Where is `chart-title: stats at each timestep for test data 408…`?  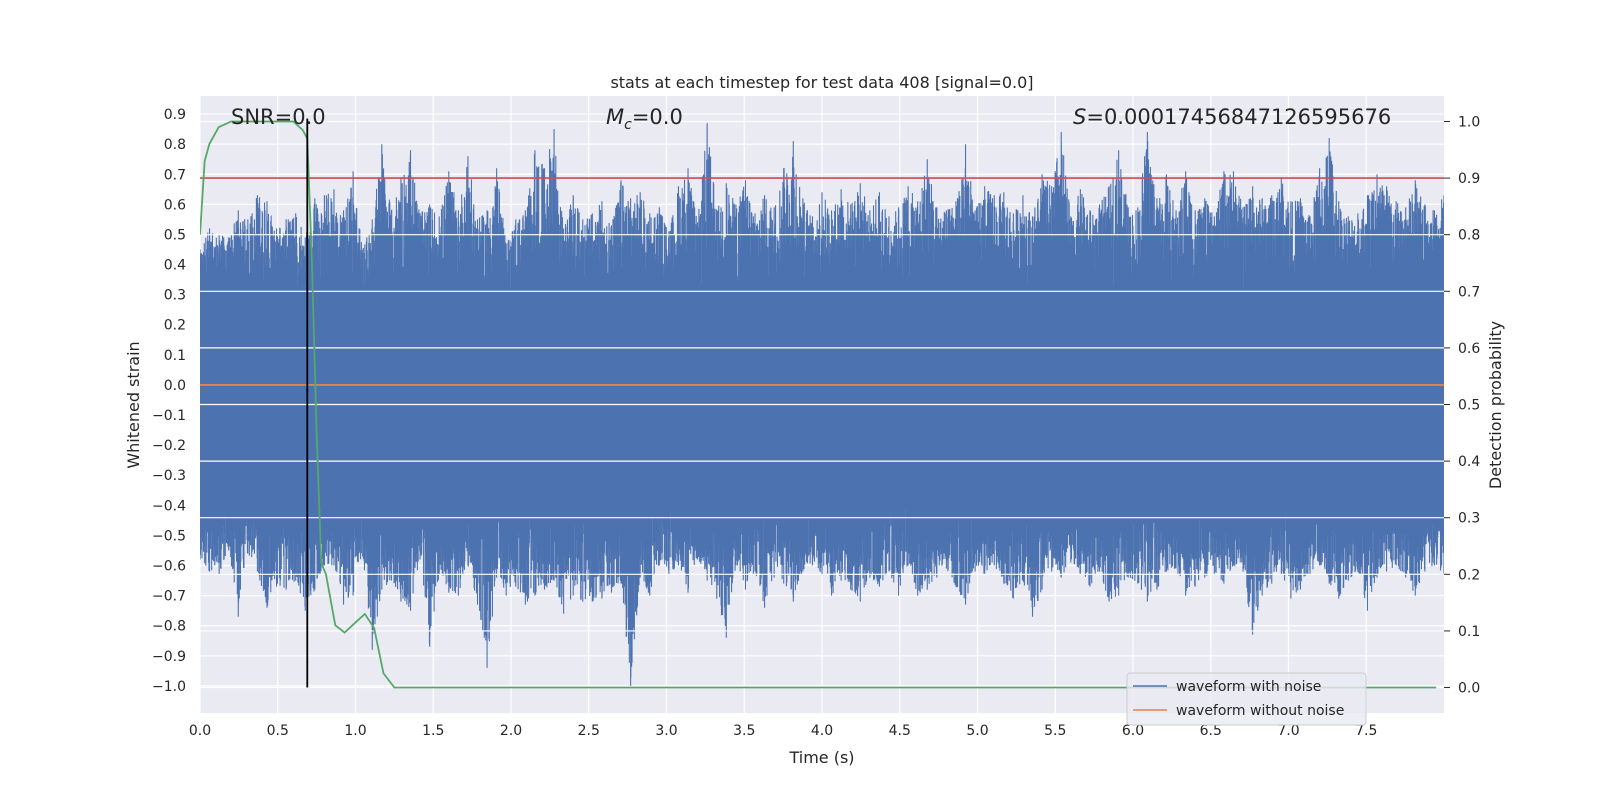 chart-title: stats at each timestep for test data 408… is located at coordinates (821, 82).